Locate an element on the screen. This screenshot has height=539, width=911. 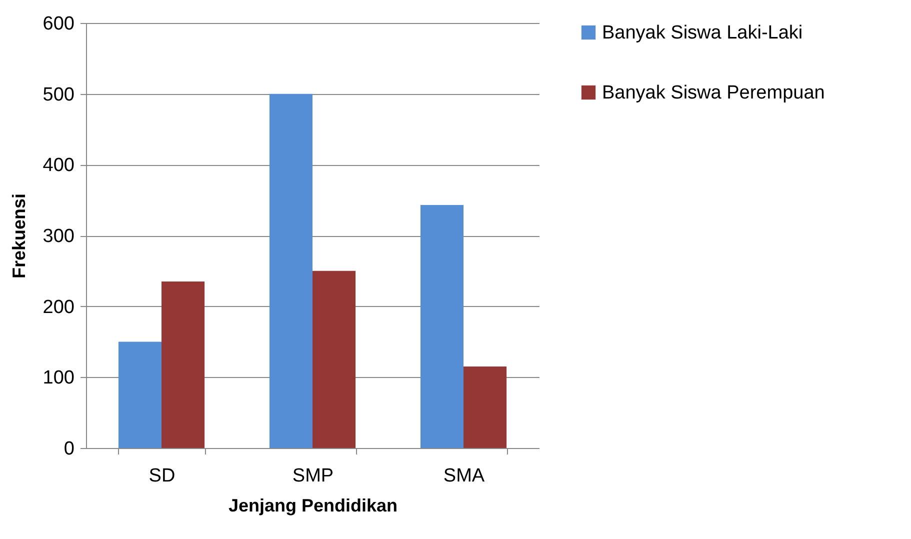
x-axis-title: Jenjang Pendidikan is located at coordinates (313, 506).